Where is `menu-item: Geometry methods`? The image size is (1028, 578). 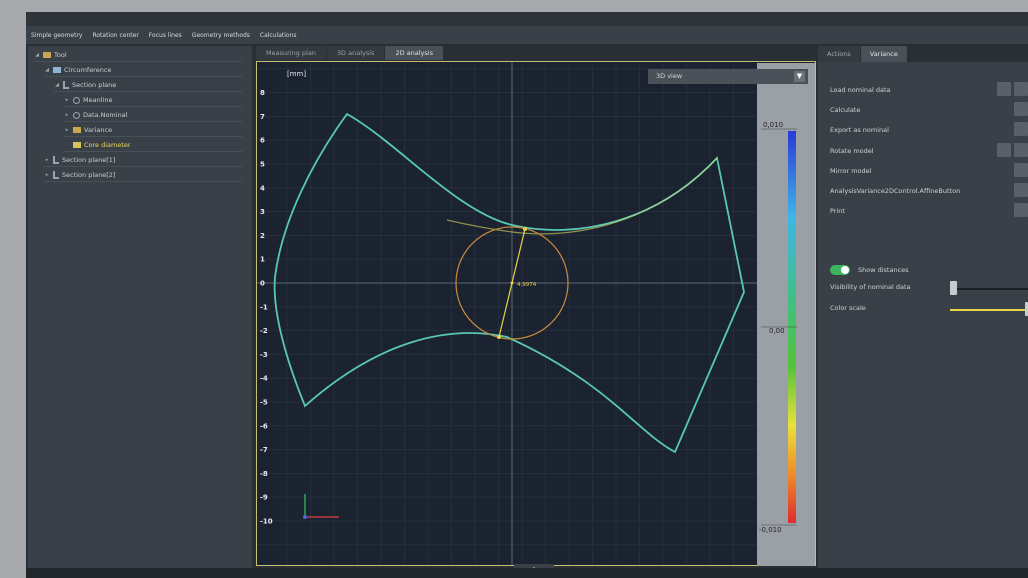
menu-item: Geometry methods is located at coordinates (220, 35).